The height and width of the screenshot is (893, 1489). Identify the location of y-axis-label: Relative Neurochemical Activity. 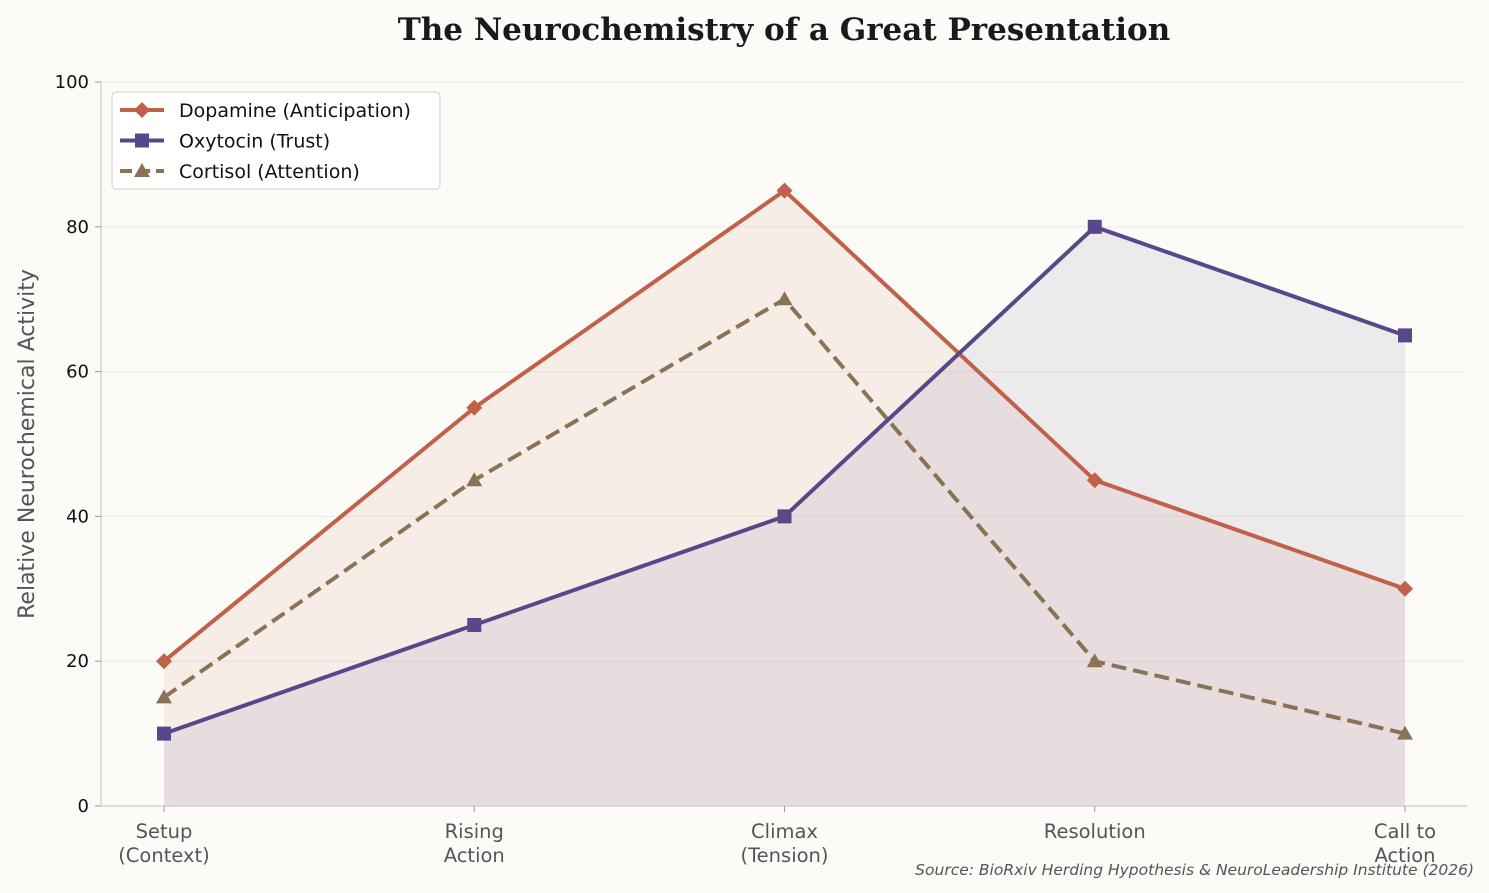
(27, 444).